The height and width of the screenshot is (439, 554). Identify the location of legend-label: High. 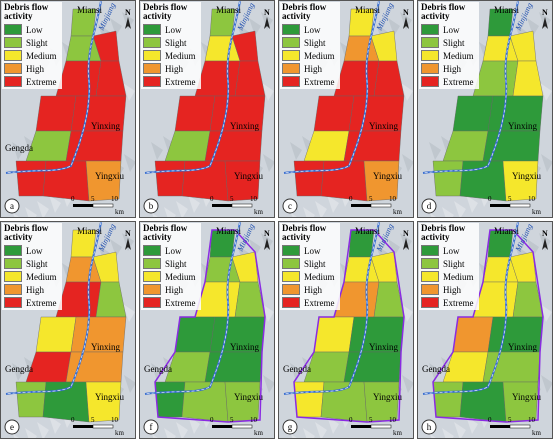
(35, 289).